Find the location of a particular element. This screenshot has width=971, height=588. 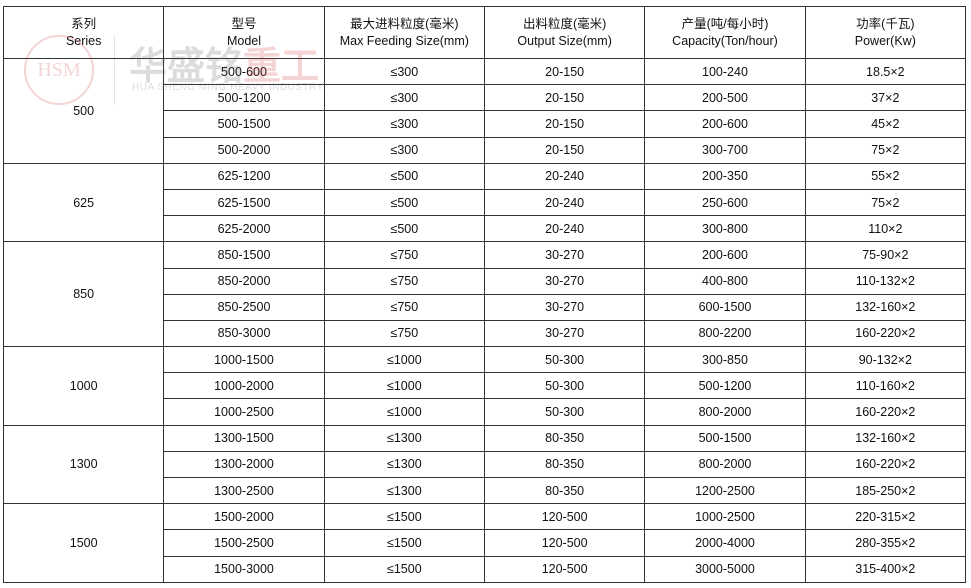

capacity-cell: 300-800 is located at coordinates (725, 229).